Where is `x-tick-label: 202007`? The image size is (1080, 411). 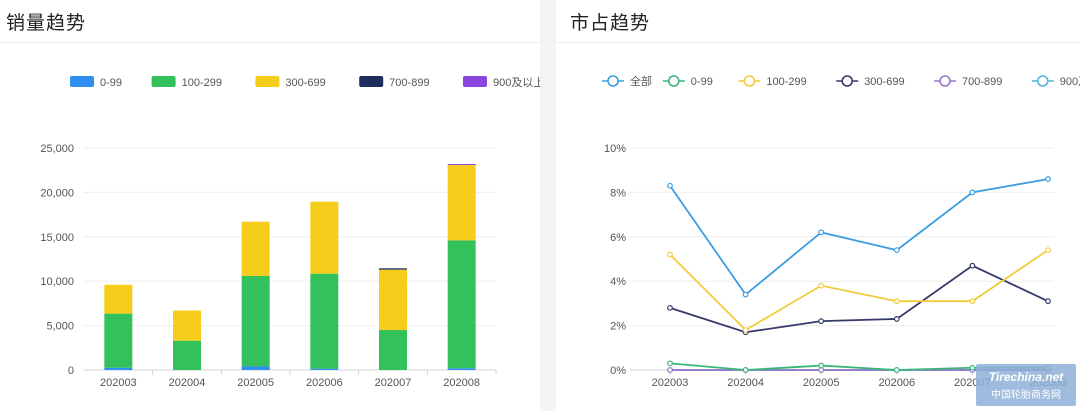
x-tick-label: 202007 is located at coordinates (393, 383).